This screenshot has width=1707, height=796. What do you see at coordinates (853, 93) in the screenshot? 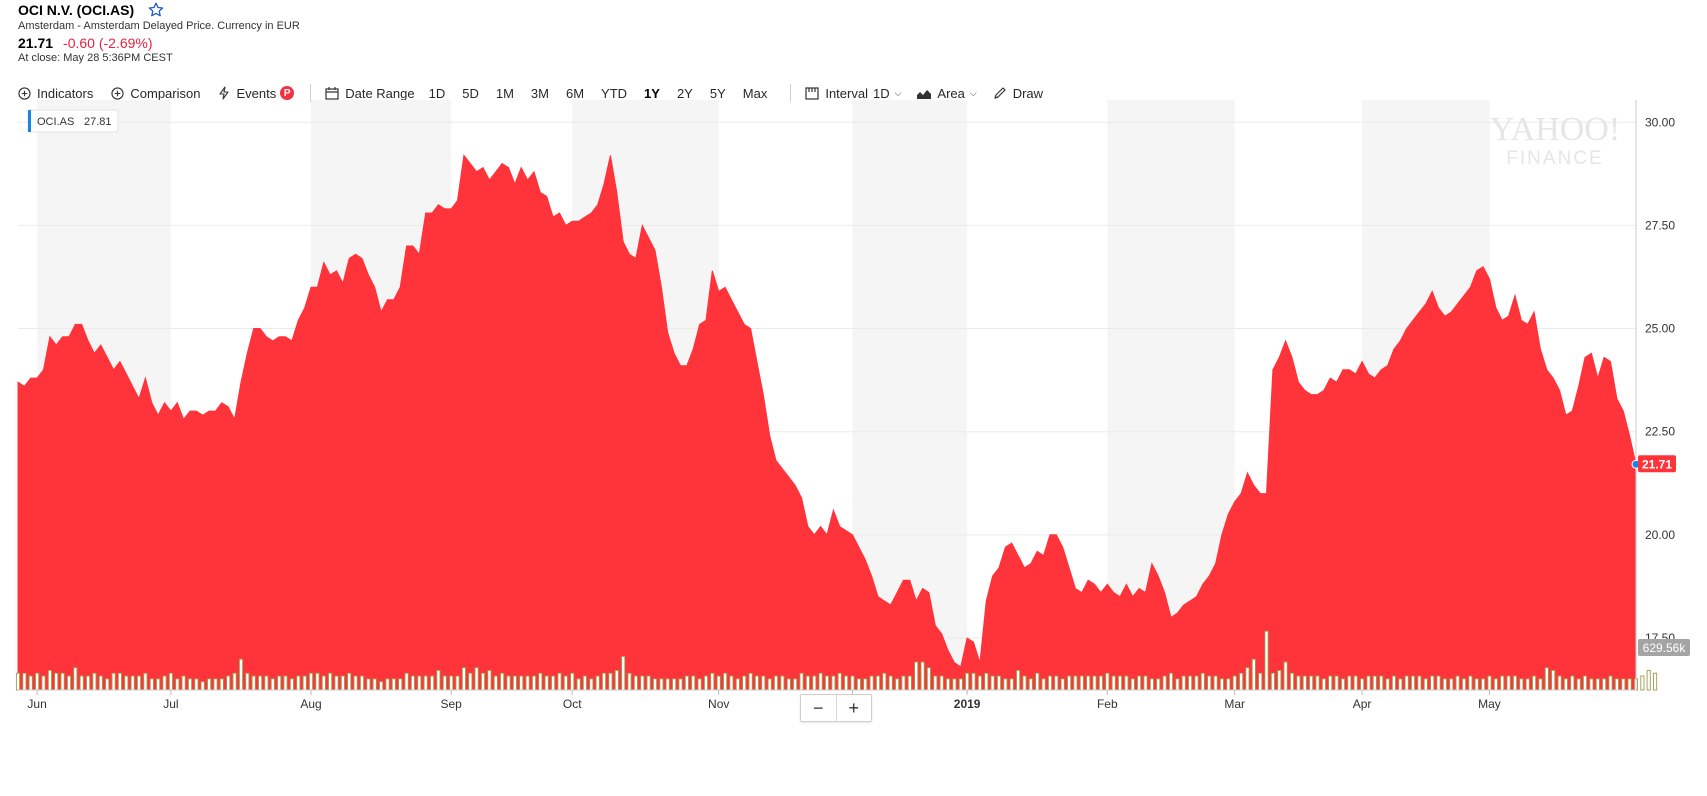
I see `interval-button: Interval 1D ⌵` at bounding box center [853, 93].